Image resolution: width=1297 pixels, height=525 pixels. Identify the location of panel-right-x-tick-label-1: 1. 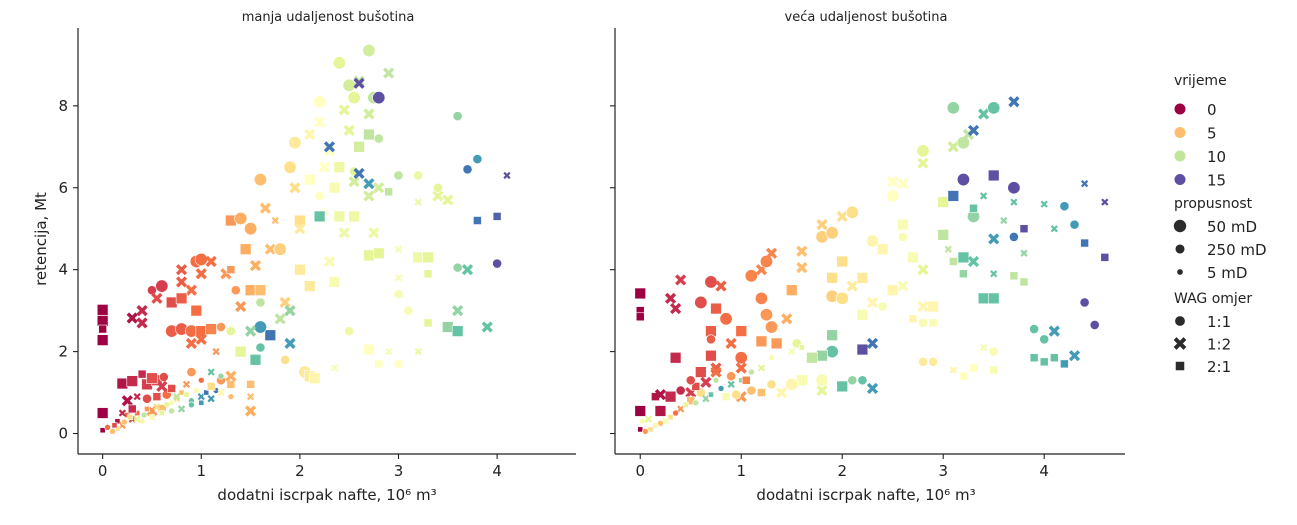
(741, 471).